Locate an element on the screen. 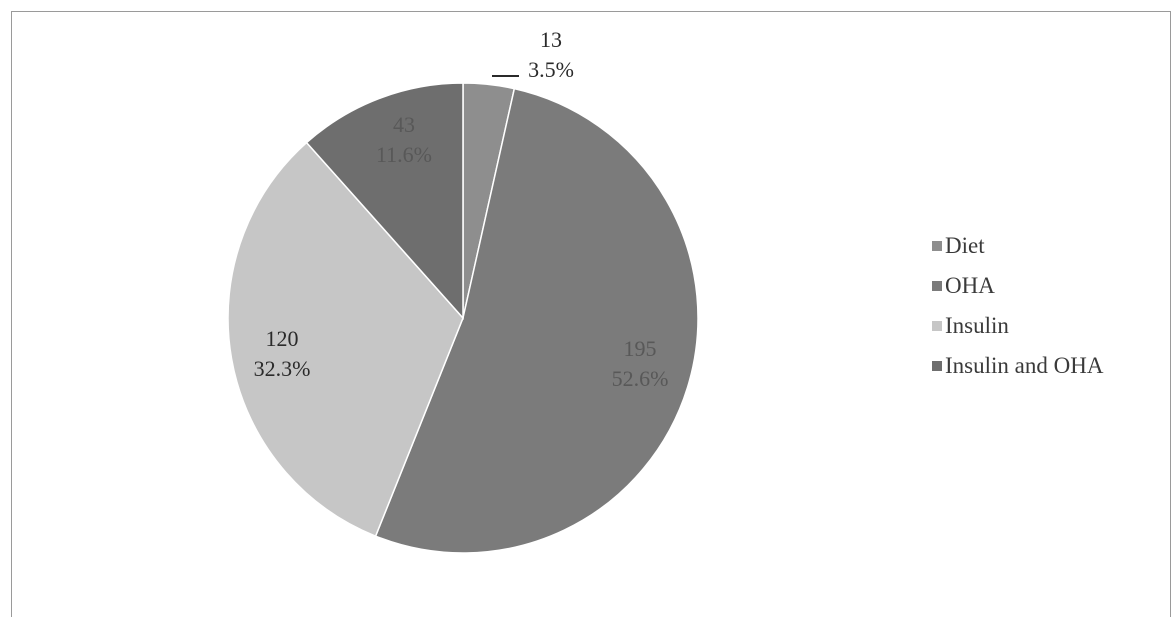 This screenshot has width=1174, height=617. legend-label-oha: OHA is located at coordinates (970, 285).